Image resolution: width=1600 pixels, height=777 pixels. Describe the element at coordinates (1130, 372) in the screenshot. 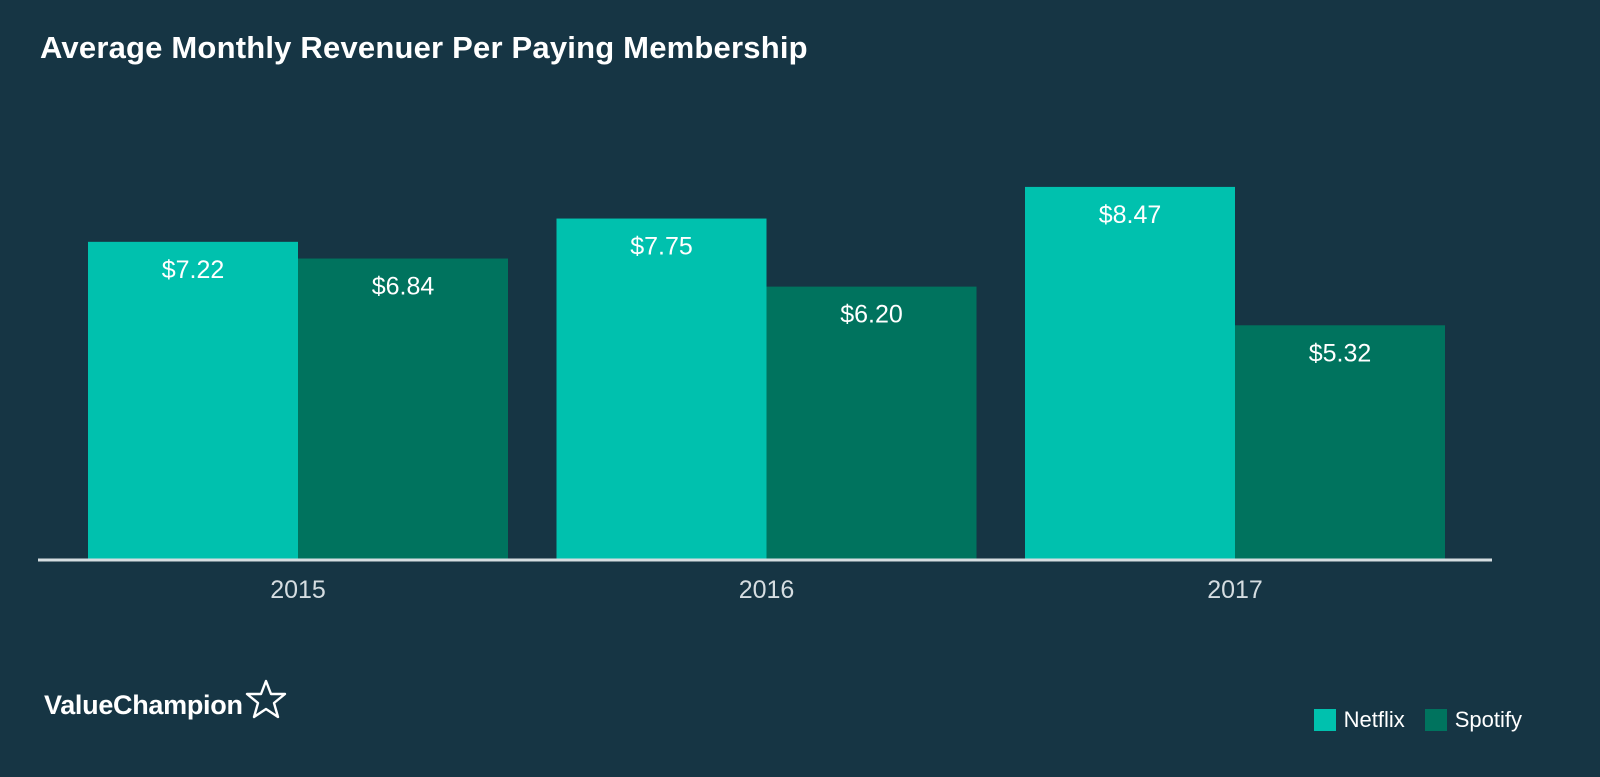

I see `bar-netflix-2017` at that location.